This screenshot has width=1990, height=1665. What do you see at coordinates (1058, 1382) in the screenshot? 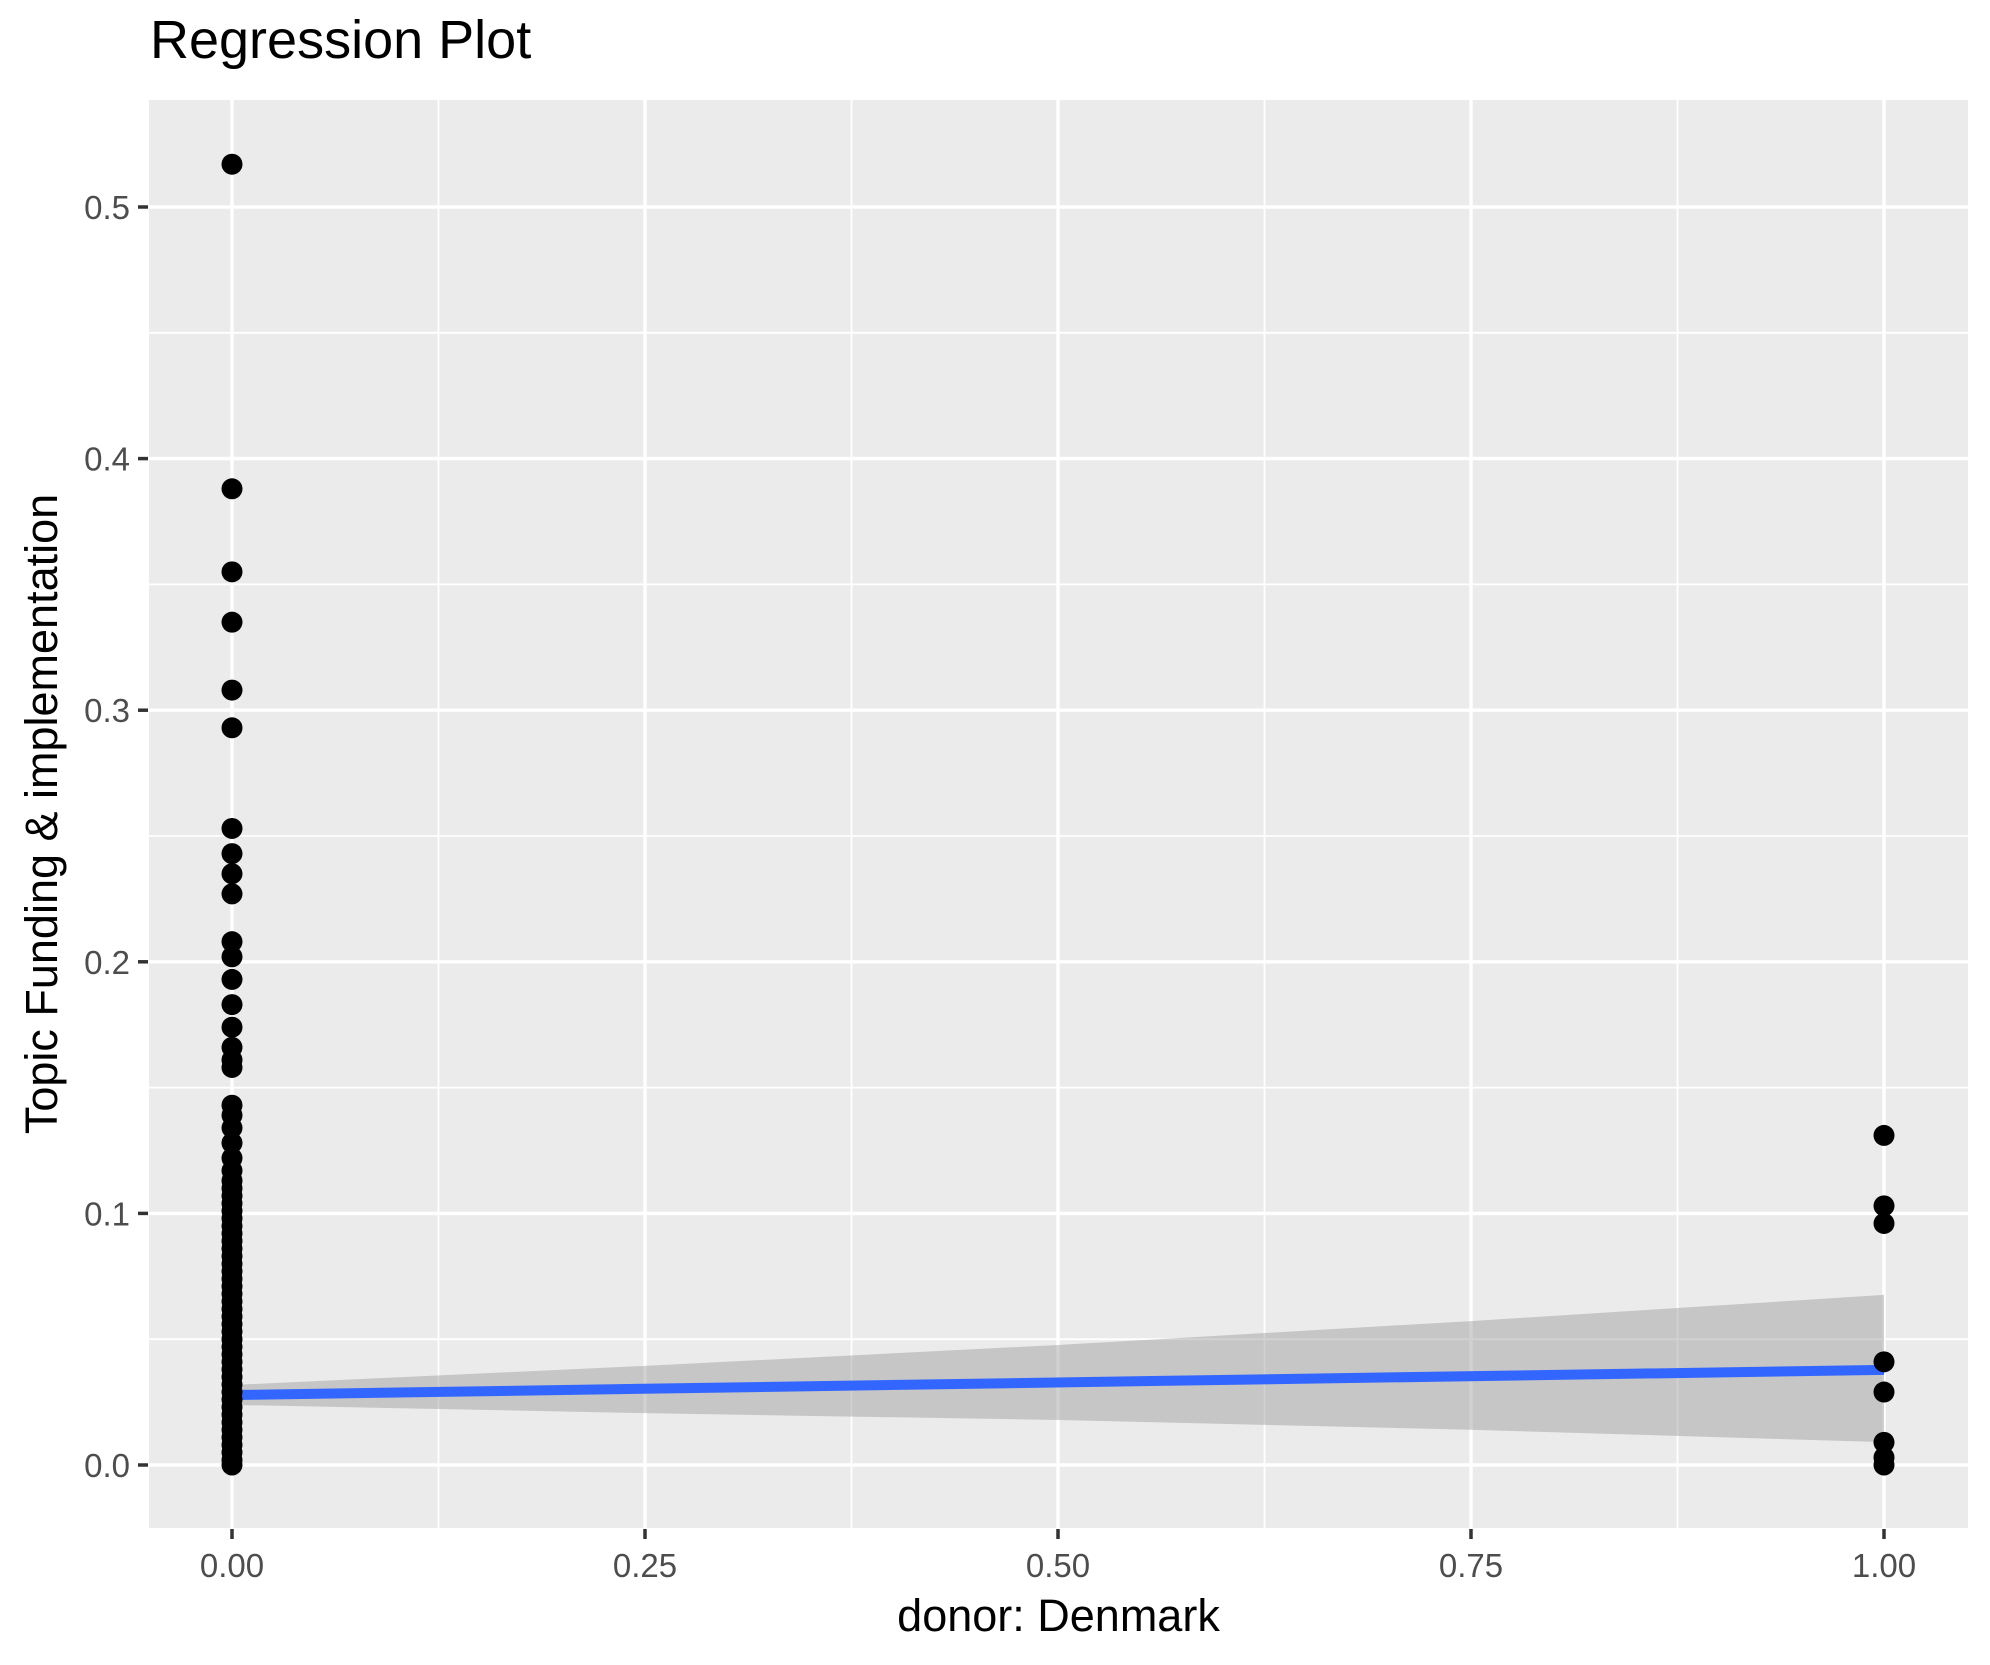
I see `regression-line` at bounding box center [1058, 1382].